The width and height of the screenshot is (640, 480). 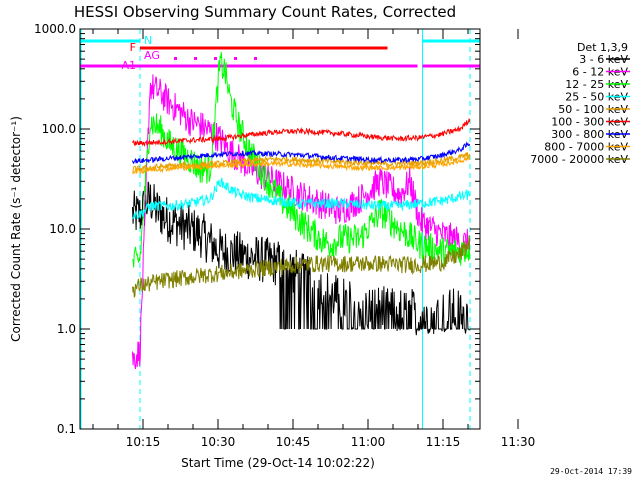 I want to click on x-tick-label: 11:15, so click(x=443, y=442).